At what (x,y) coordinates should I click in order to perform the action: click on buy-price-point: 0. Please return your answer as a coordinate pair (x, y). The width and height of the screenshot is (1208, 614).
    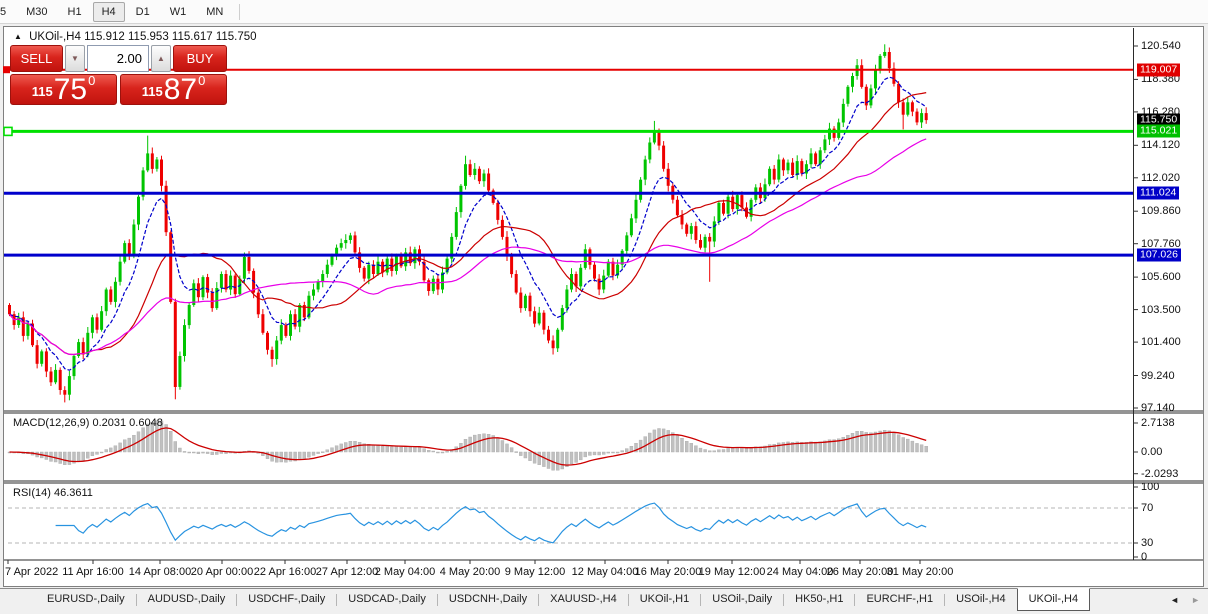
    Looking at the image, I should click on (202, 80).